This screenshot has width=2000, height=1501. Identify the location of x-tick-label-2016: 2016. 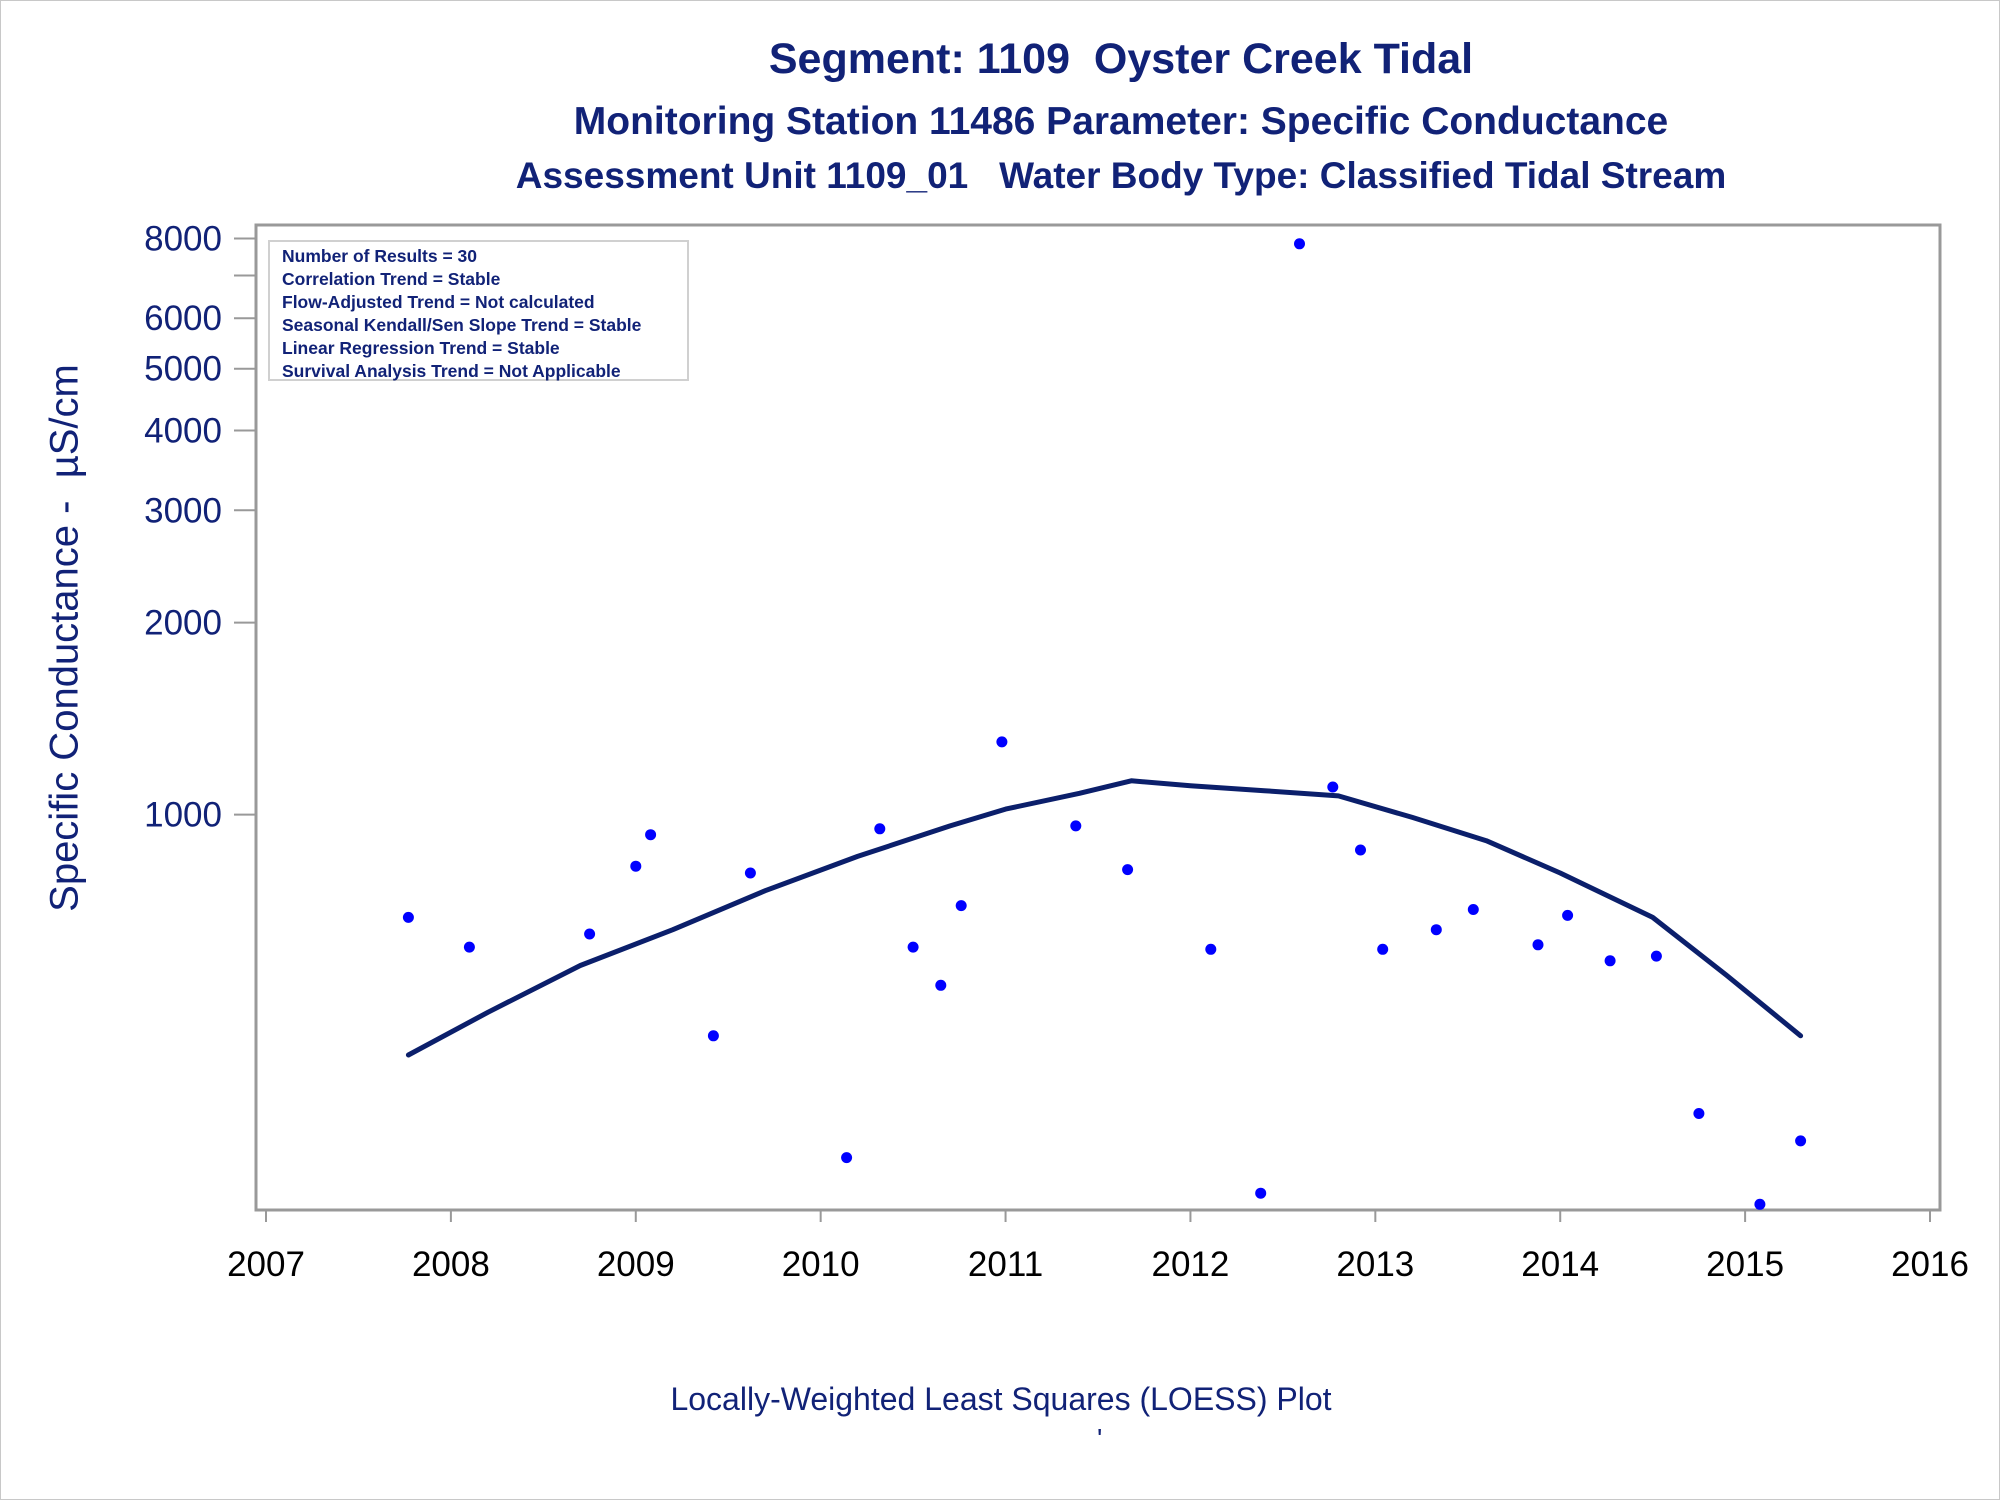
(1930, 1264).